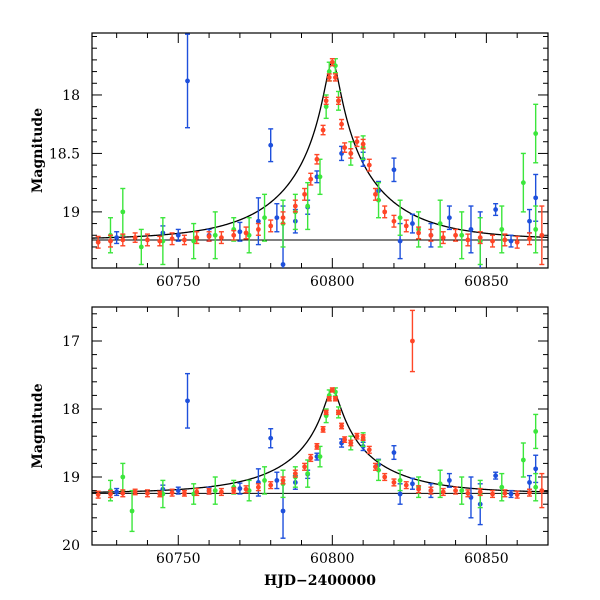  What do you see at coordinates (71, 96) in the screenshot?
I see `y-tick-label: 18` at bounding box center [71, 96].